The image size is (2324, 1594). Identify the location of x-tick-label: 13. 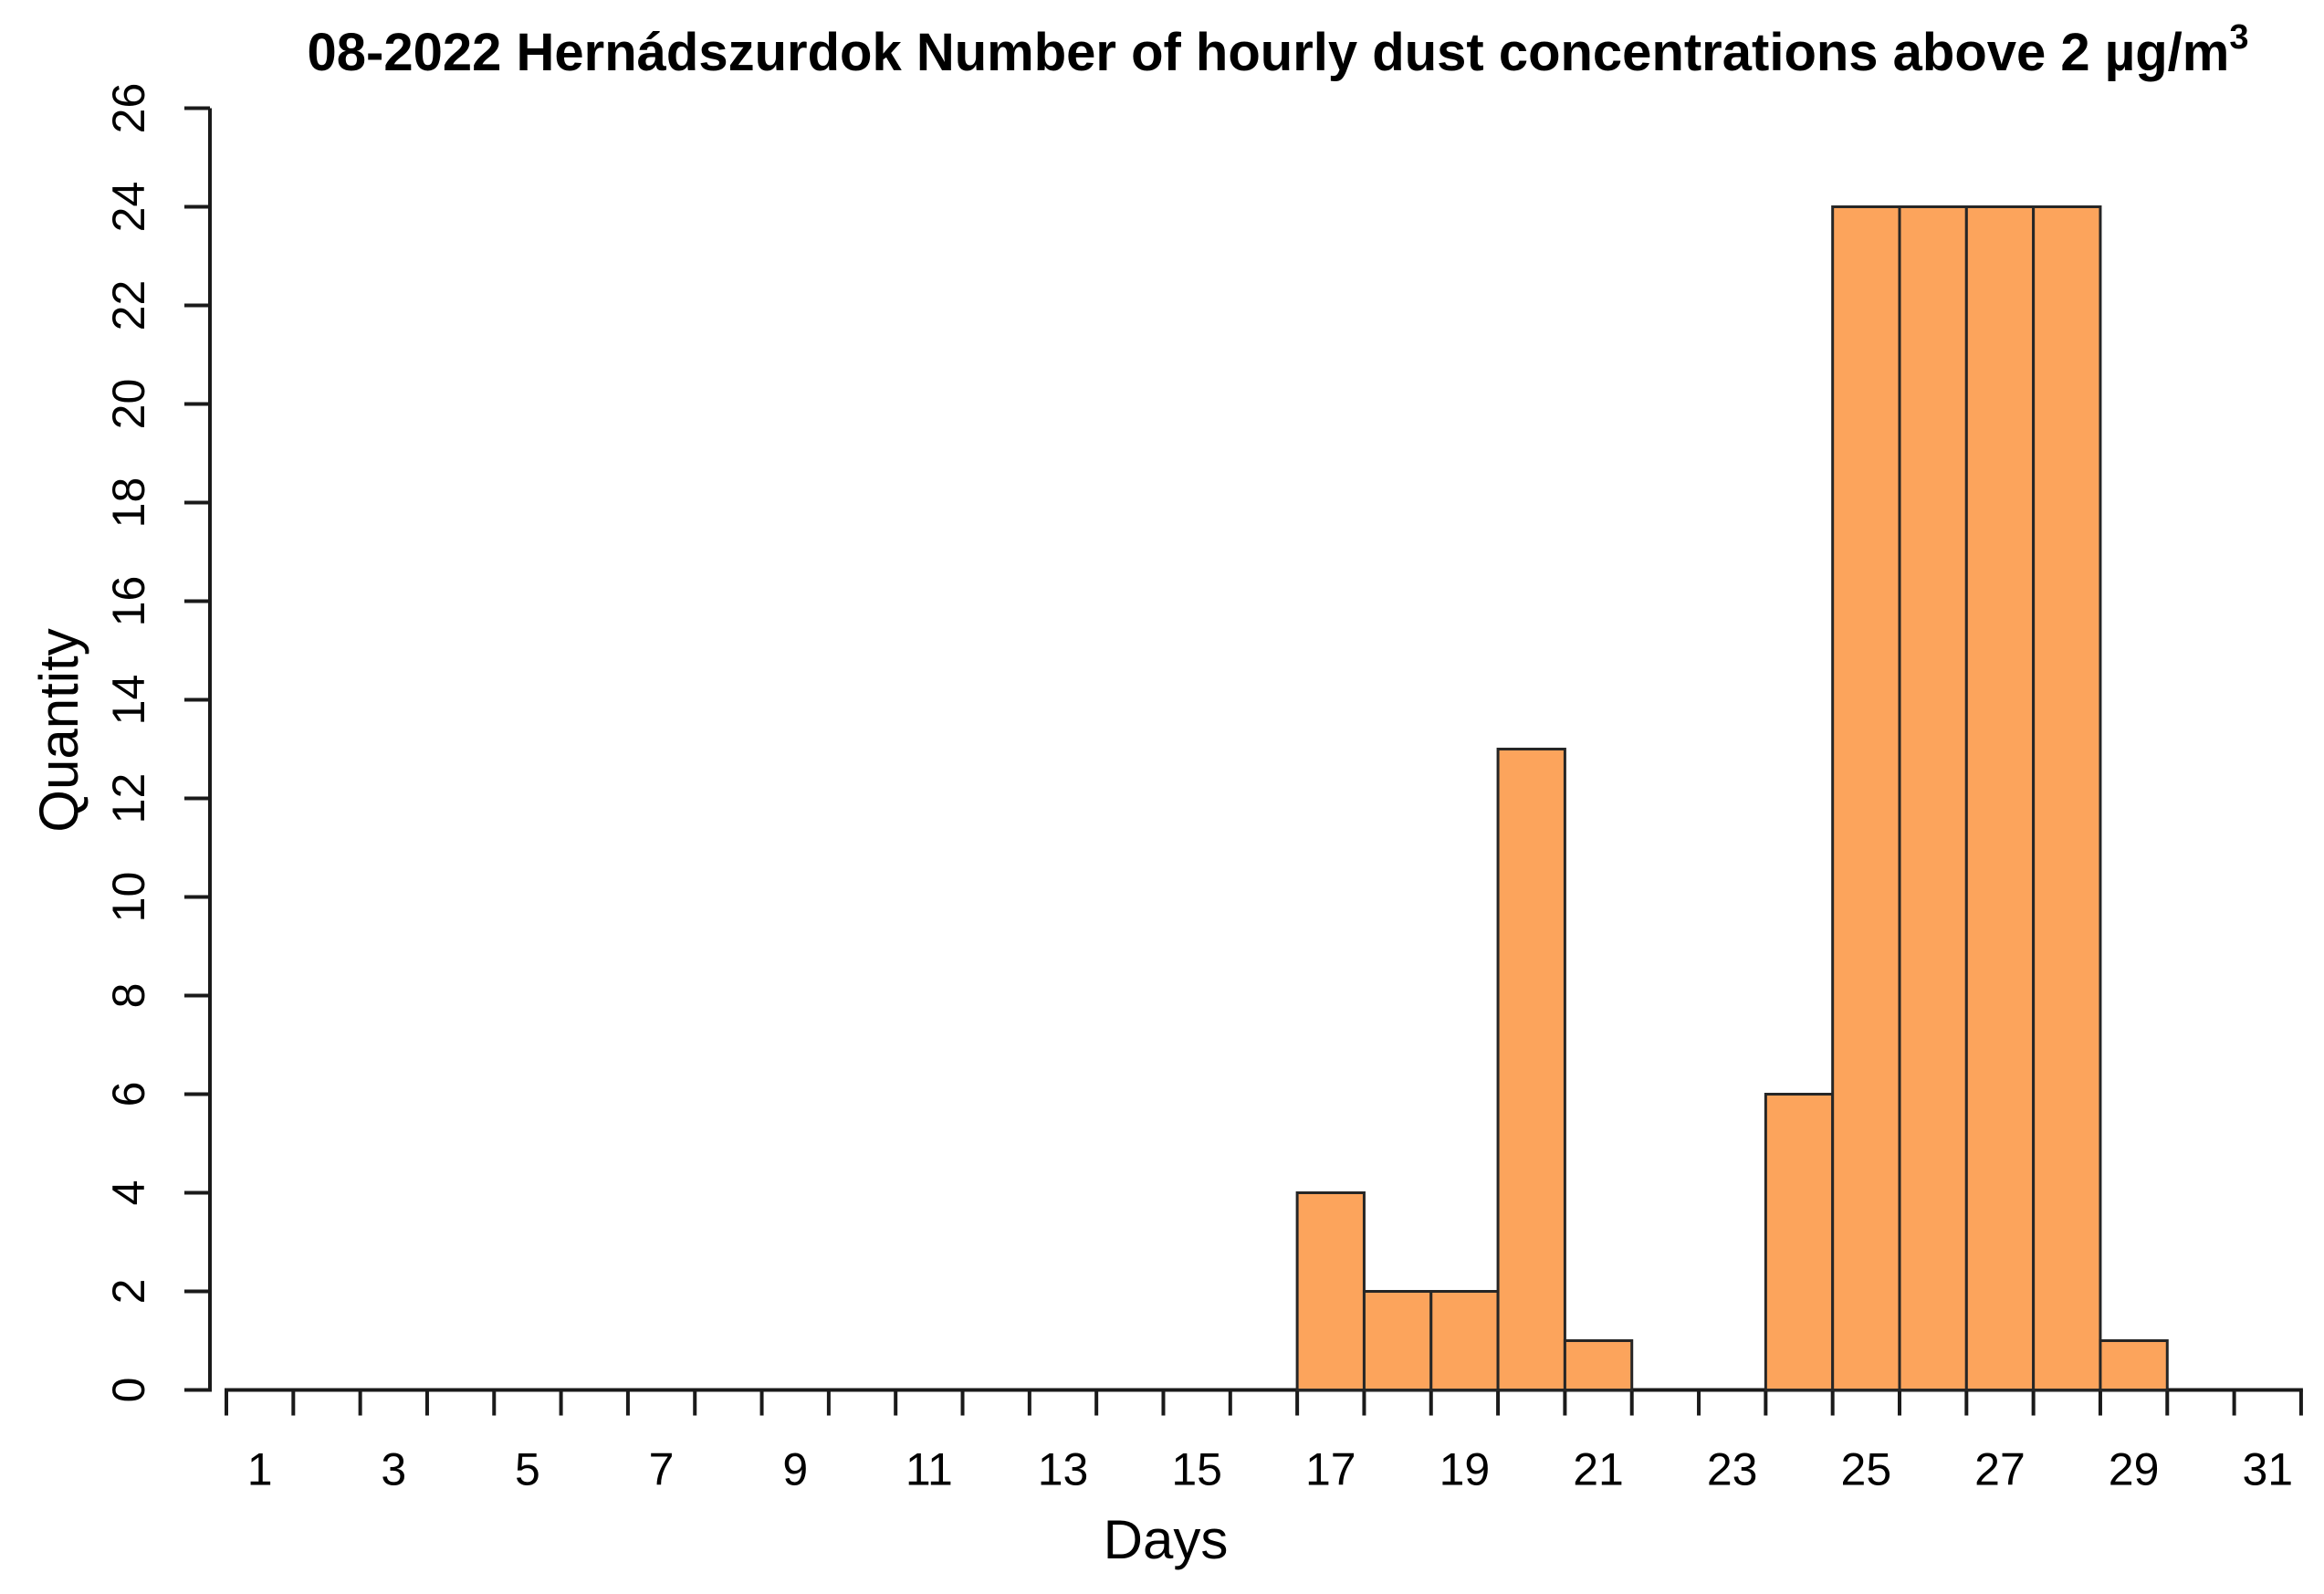
(1064, 1470).